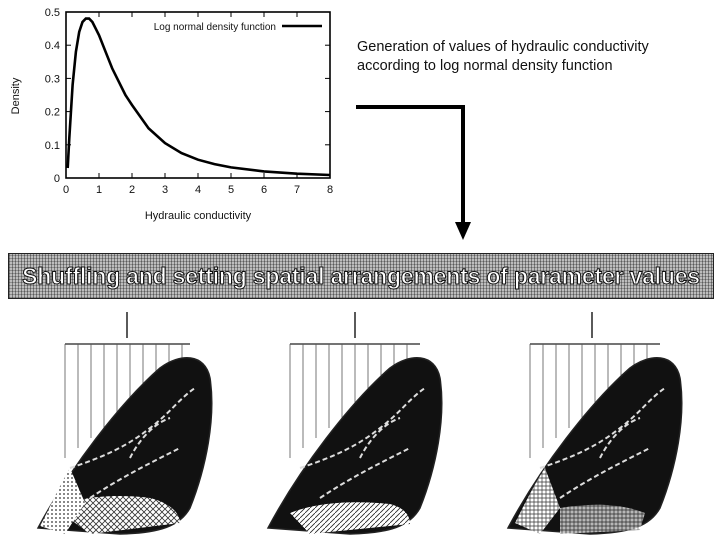 The width and height of the screenshot is (722, 538). I want to click on tick-labels: 0 1 2 3 4 5 6 7 8 0 0.1 0.2 0.3 0.4 0.5, so click(189, 101).